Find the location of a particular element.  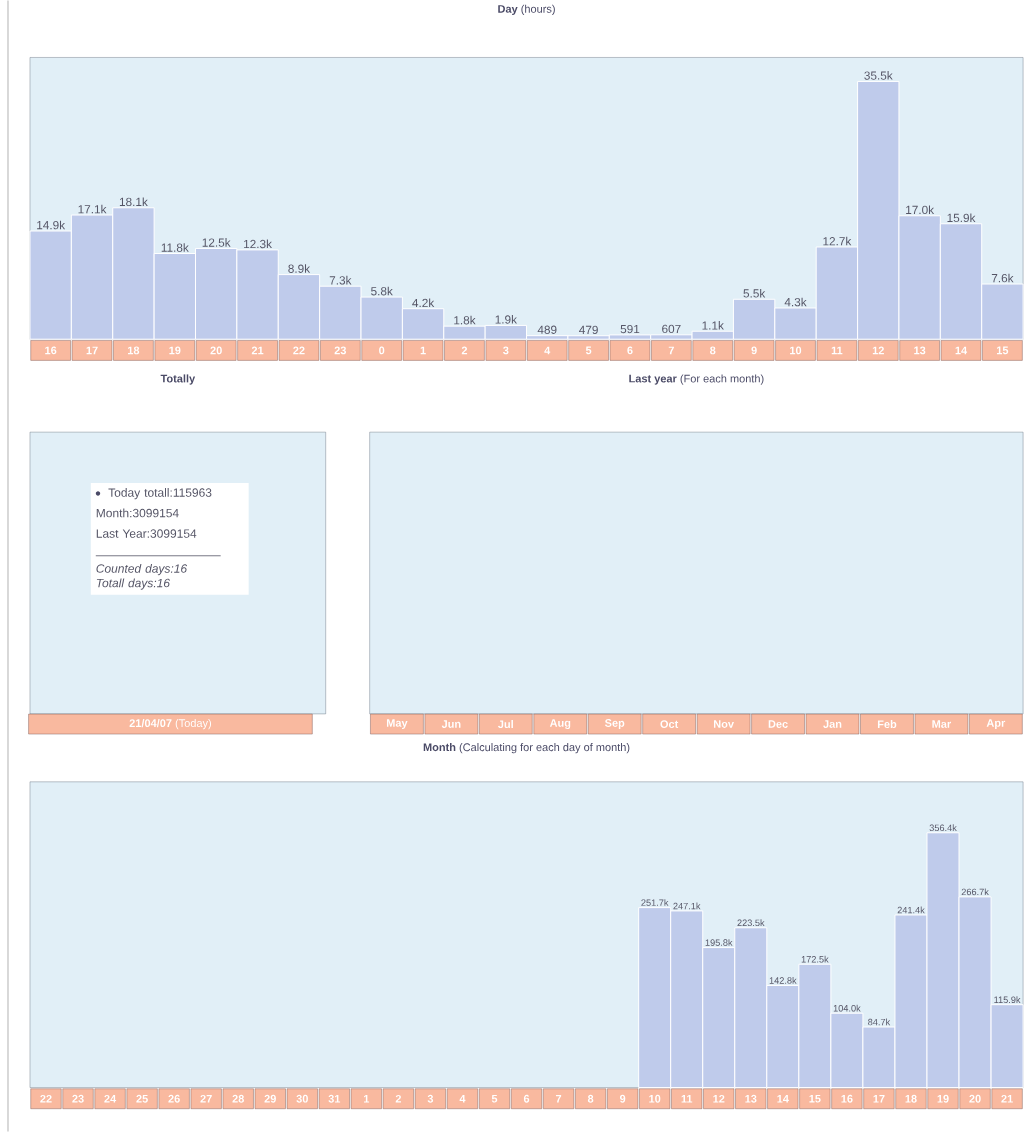

x-tick-label: 28 is located at coordinates (238, 1098).